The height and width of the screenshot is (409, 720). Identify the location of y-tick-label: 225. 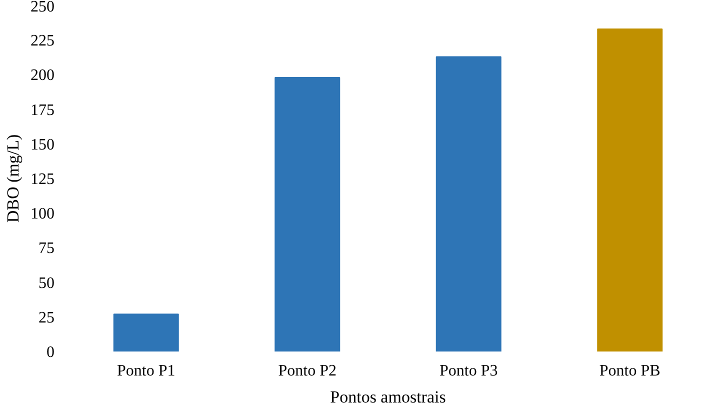
(42, 41).